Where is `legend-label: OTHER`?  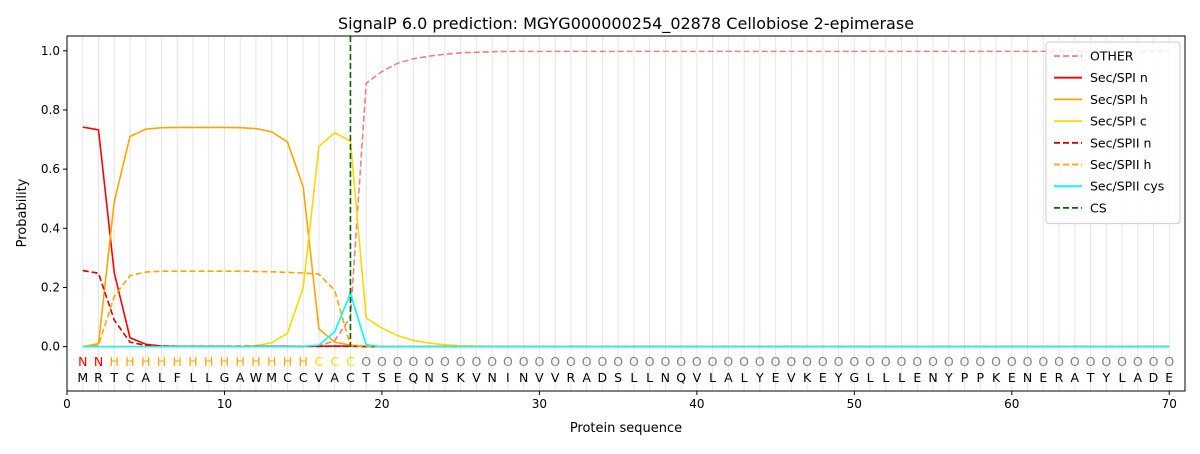 legend-label: OTHER is located at coordinates (1112, 56).